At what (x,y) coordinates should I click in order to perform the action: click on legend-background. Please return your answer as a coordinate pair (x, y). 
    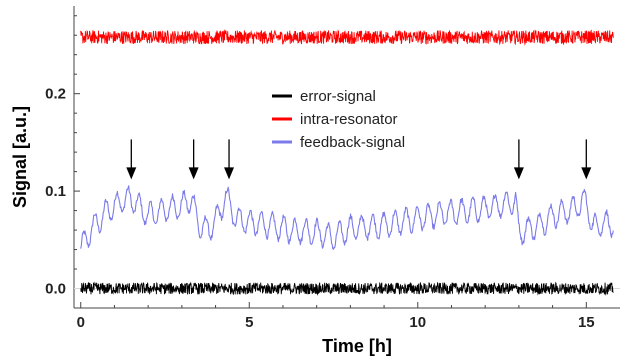
    Looking at the image, I should click on (356, 122).